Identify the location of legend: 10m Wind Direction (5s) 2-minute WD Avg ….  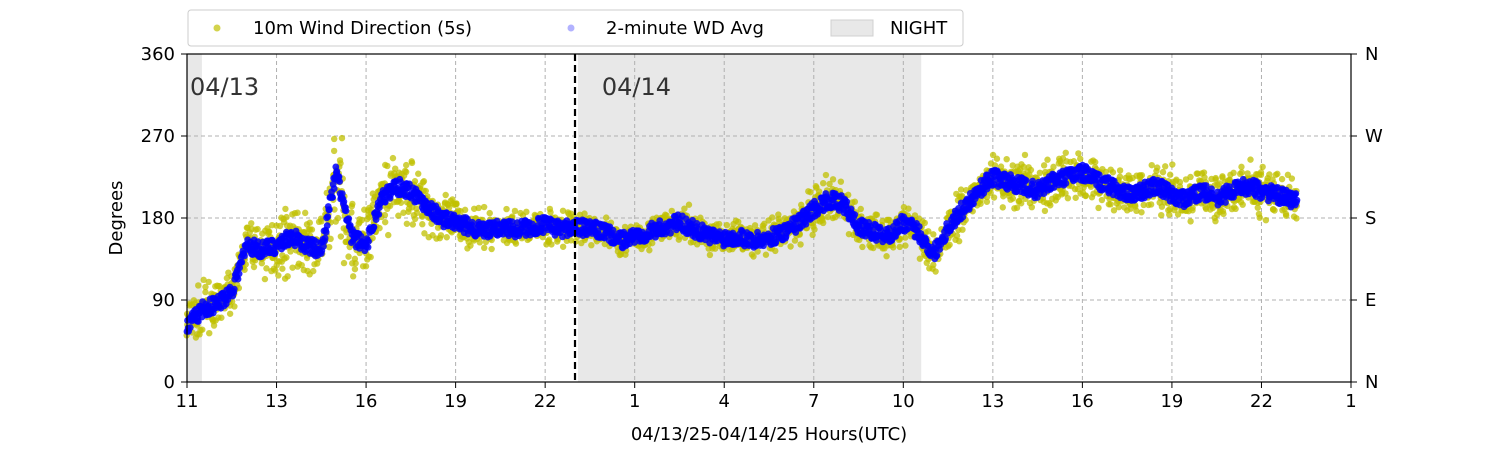
(575, 28).